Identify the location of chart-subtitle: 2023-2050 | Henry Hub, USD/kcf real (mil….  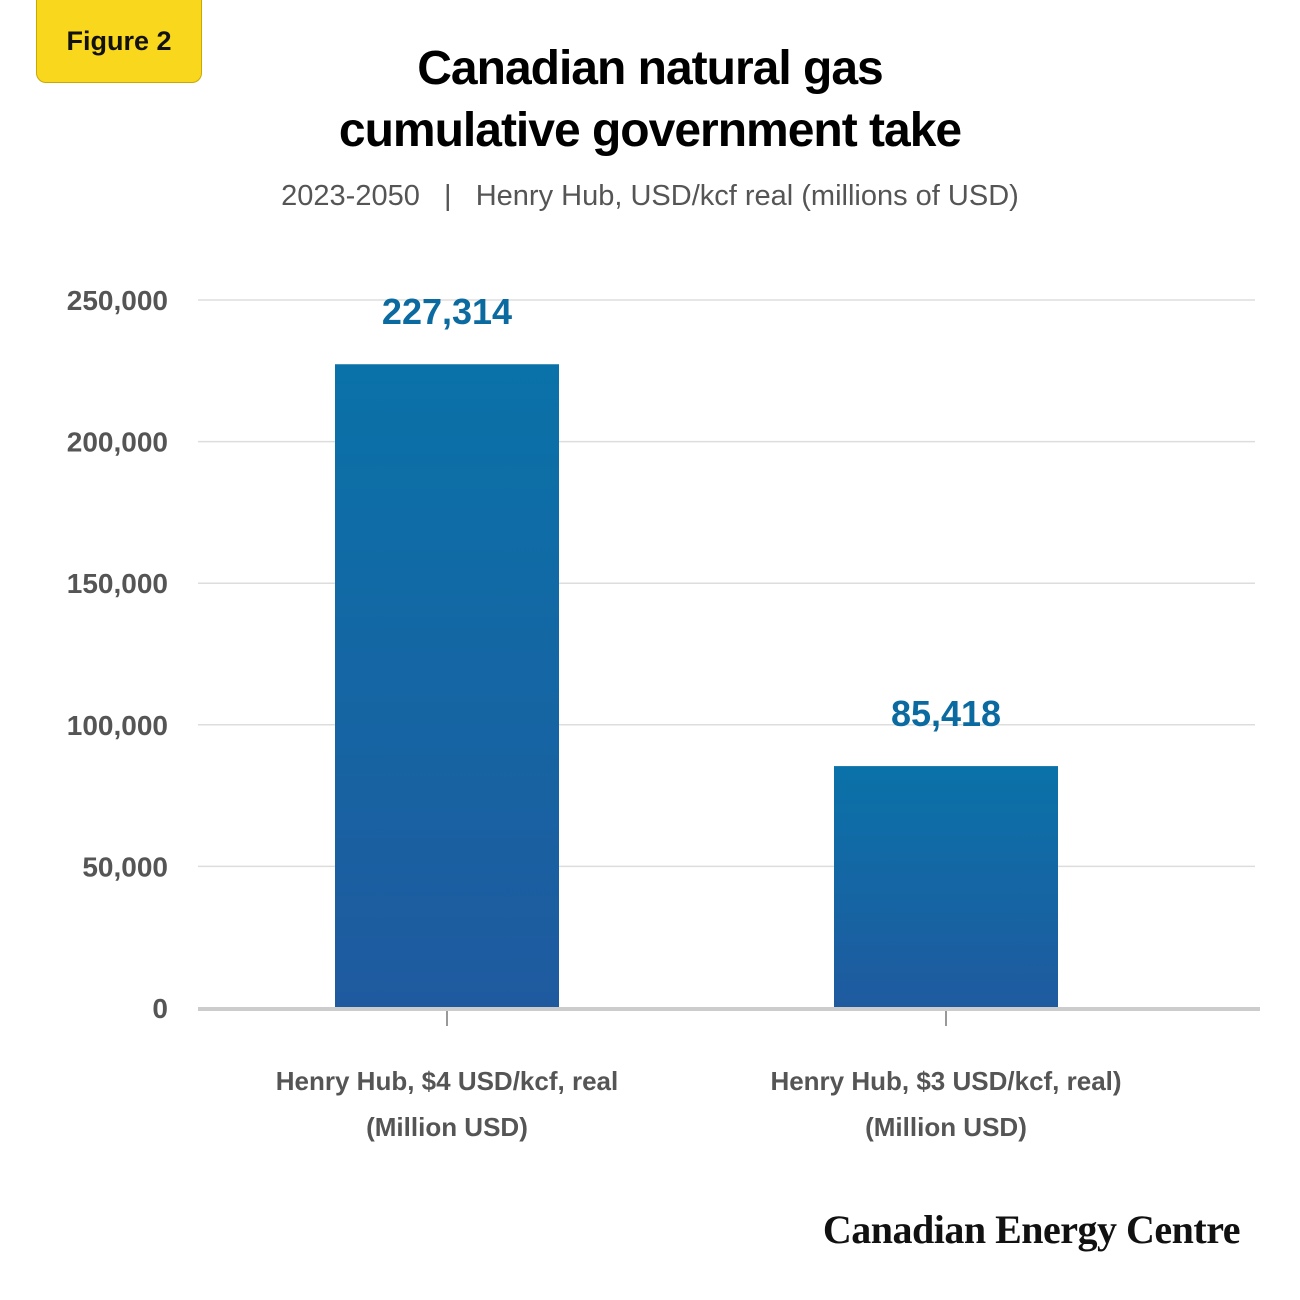
(650, 196).